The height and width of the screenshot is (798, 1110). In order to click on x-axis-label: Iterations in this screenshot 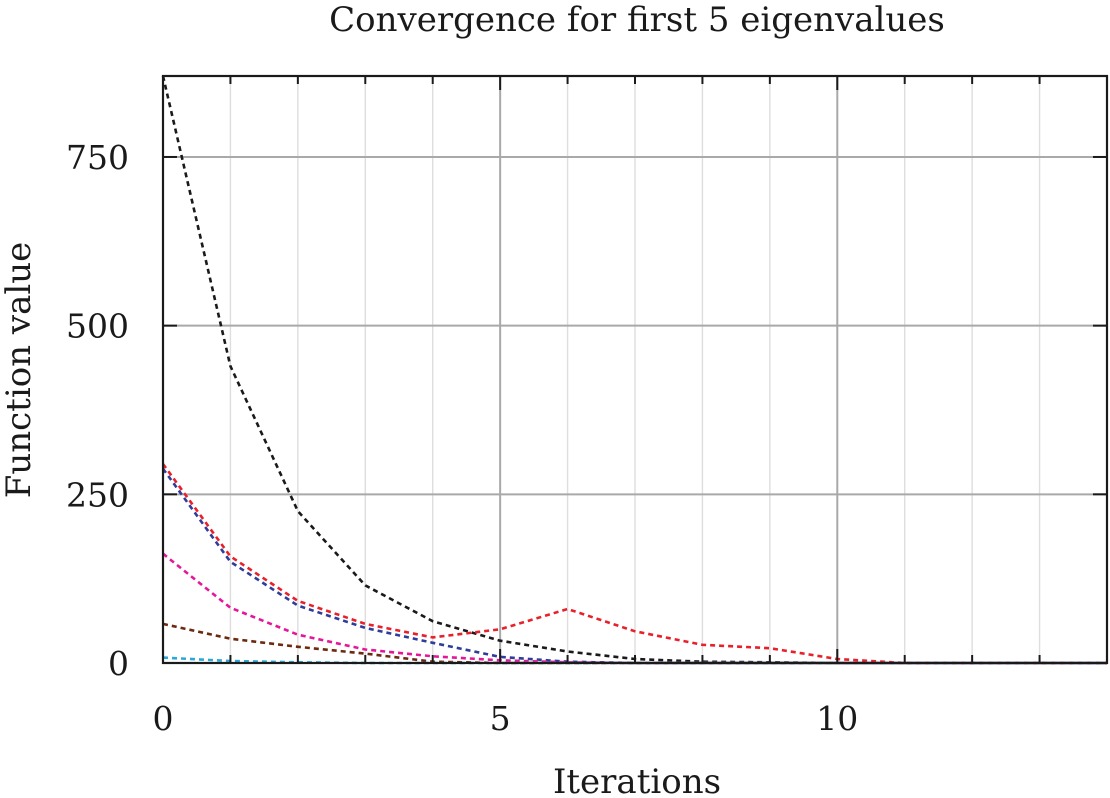, I will do `click(637, 780)`.